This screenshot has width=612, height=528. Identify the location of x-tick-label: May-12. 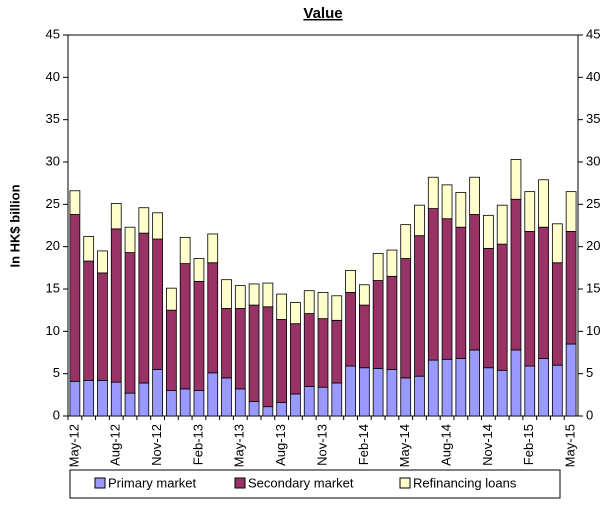
(73, 445).